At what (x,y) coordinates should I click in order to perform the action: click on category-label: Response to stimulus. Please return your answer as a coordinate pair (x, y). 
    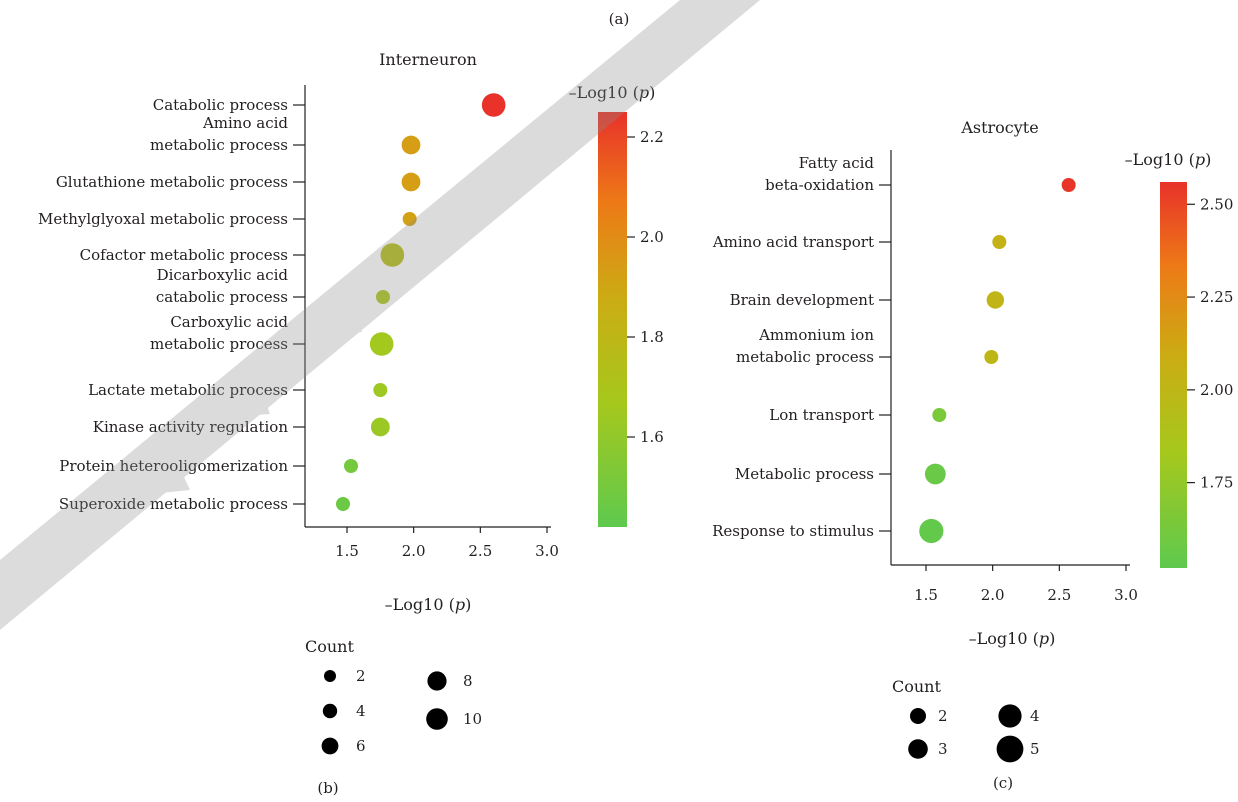
    Looking at the image, I should click on (793, 531).